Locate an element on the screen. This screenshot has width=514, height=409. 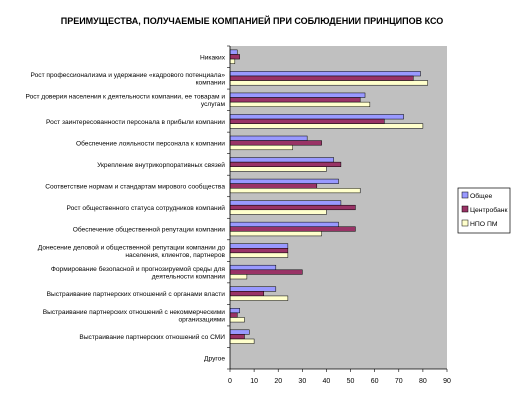
x-tick-label: 50 is located at coordinates (351, 381).